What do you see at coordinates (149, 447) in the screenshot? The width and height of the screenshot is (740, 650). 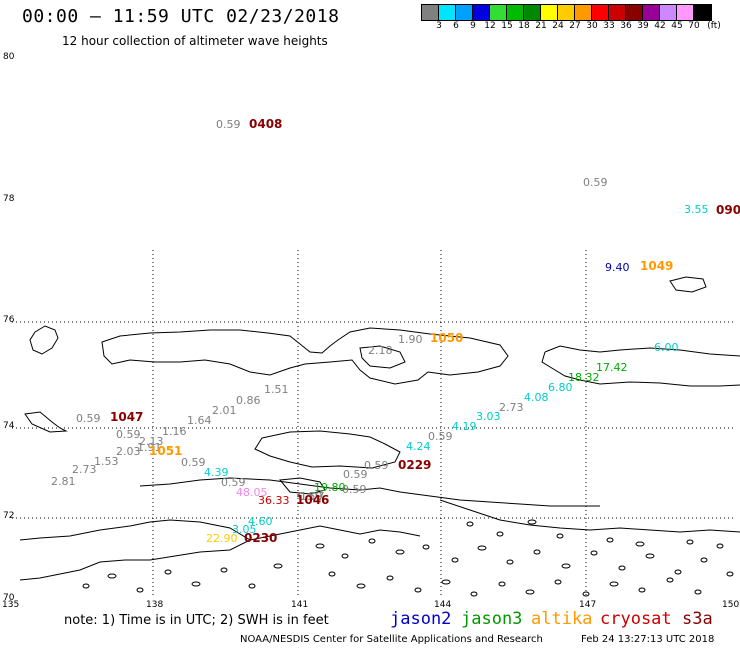 I see `wave-height-label: 1.91` at bounding box center [149, 447].